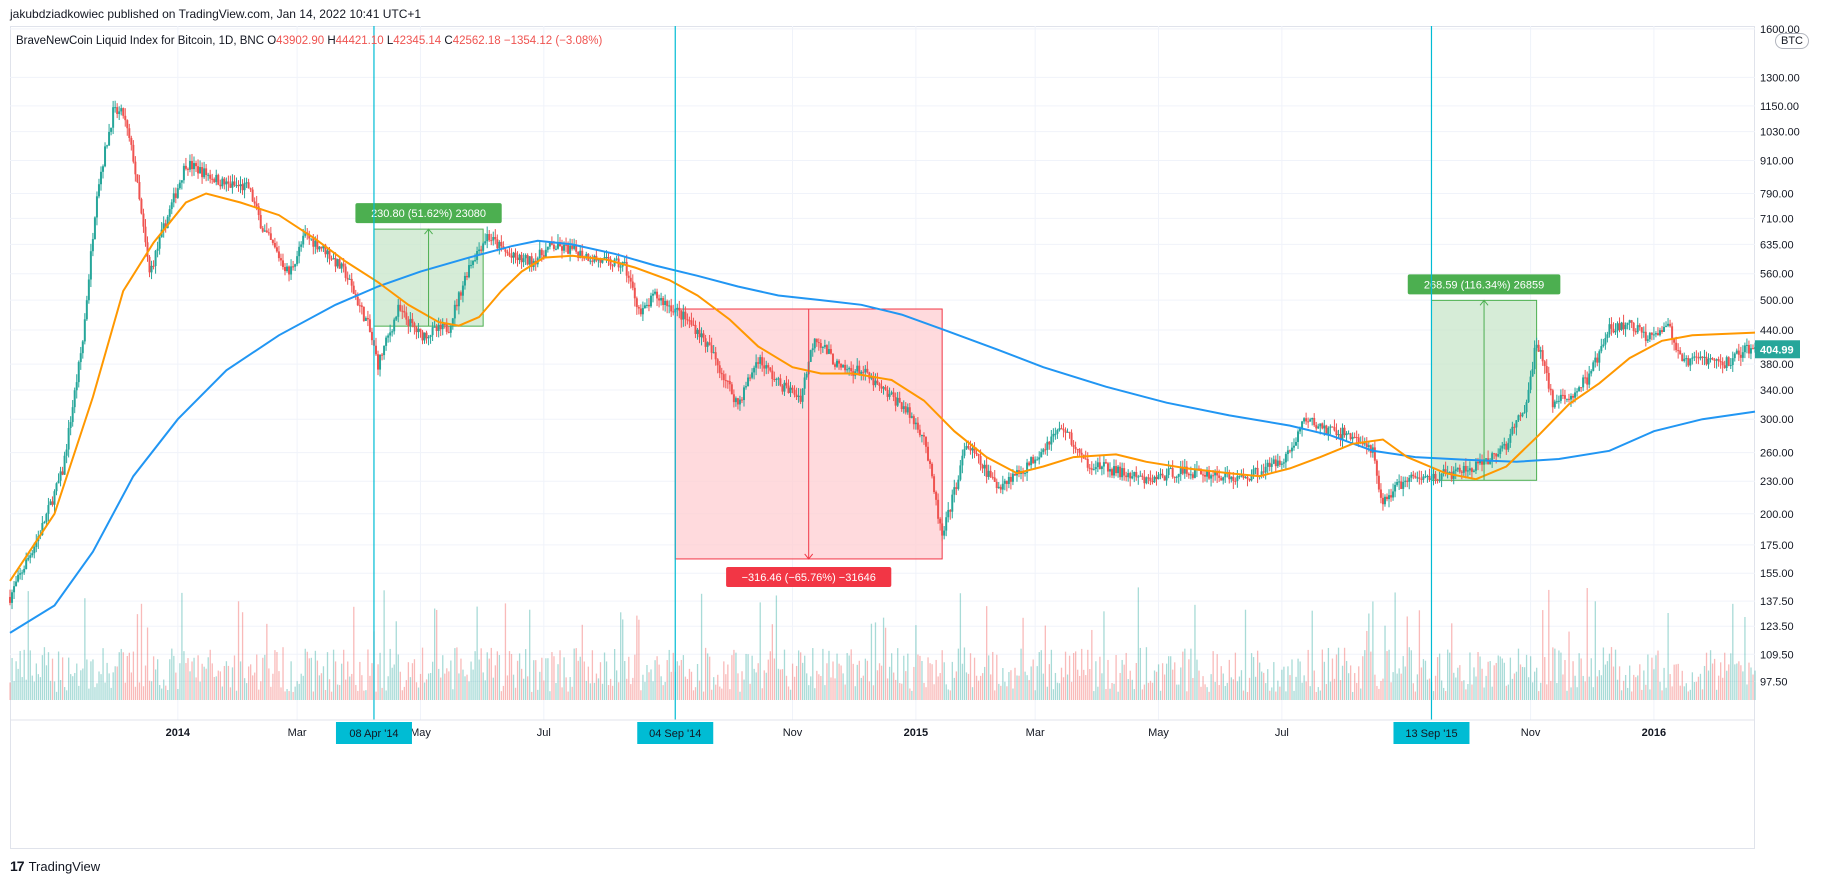 This screenshot has width=1834, height=882. I want to click on currency-tag: BTC, so click(1792, 41).